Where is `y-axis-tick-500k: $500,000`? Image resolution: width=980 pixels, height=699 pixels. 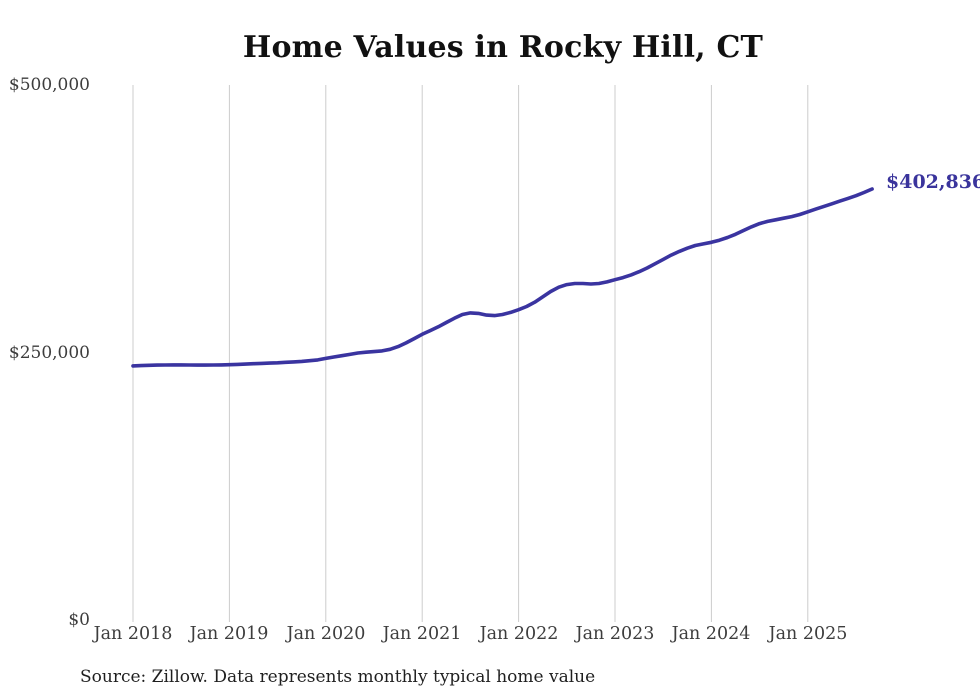
y-axis-tick-500k: $500,000 is located at coordinates (49, 85).